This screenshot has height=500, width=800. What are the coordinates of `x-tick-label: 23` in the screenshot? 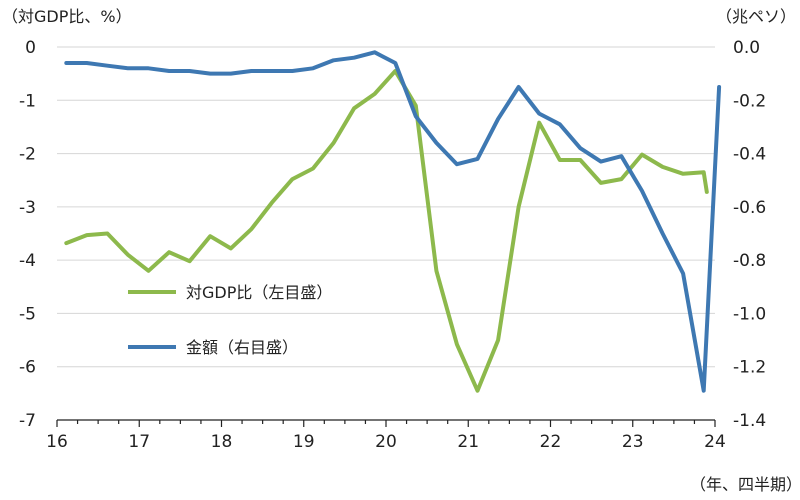 It's located at (633, 442).